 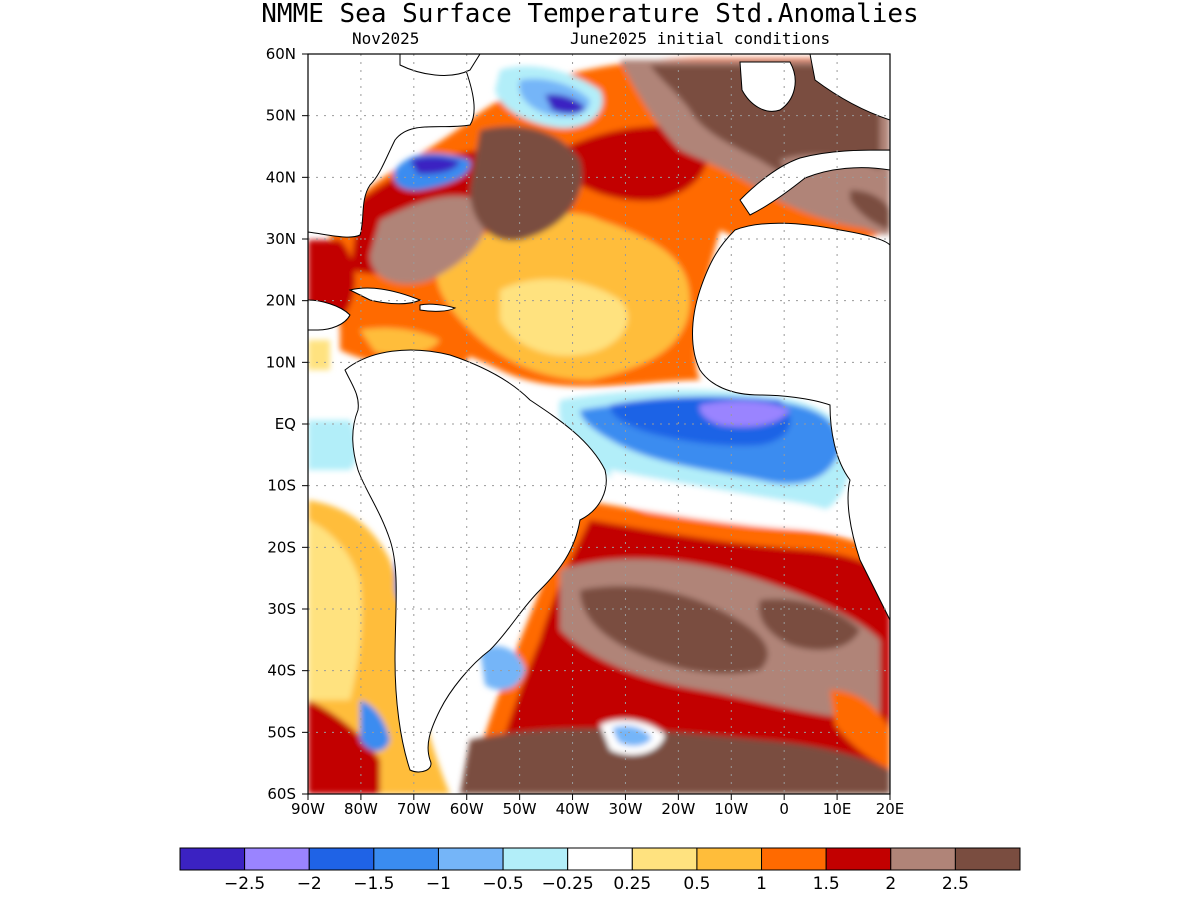 What do you see at coordinates (826, 884) in the screenshot?
I see `colorbar-label: 1.5` at bounding box center [826, 884].